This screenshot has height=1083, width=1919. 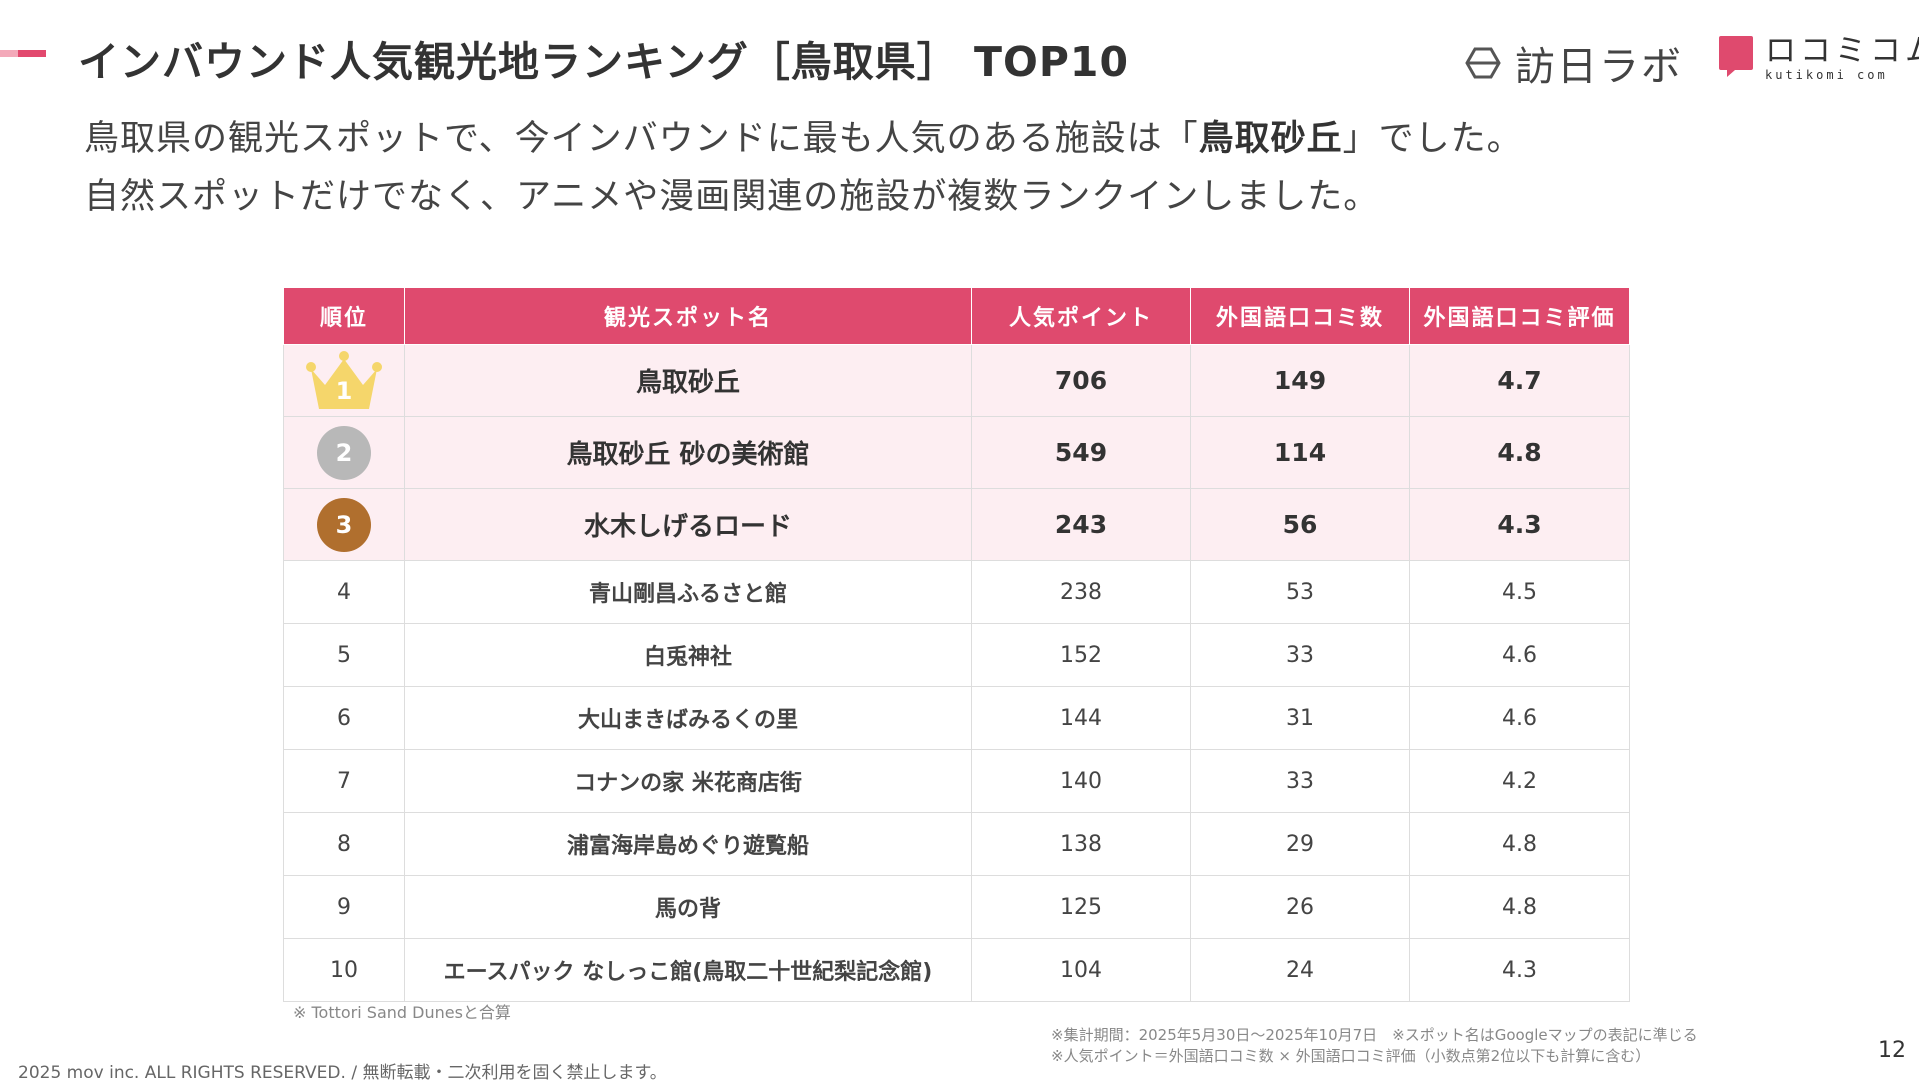 I want to click on rank-cell: 8, so click(x=344, y=844).